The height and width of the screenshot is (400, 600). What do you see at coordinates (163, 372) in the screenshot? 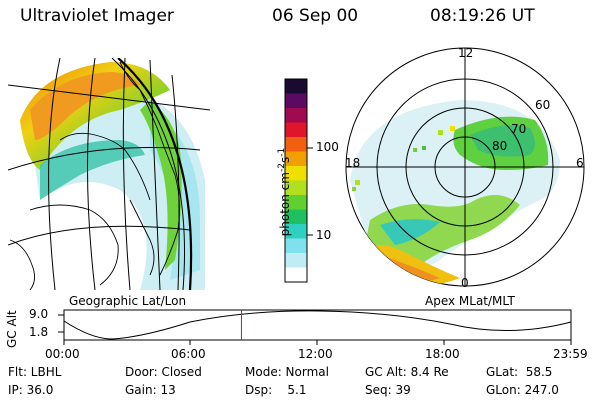
I see `info-door: Door: Closed` at bounding box center [163, 372].